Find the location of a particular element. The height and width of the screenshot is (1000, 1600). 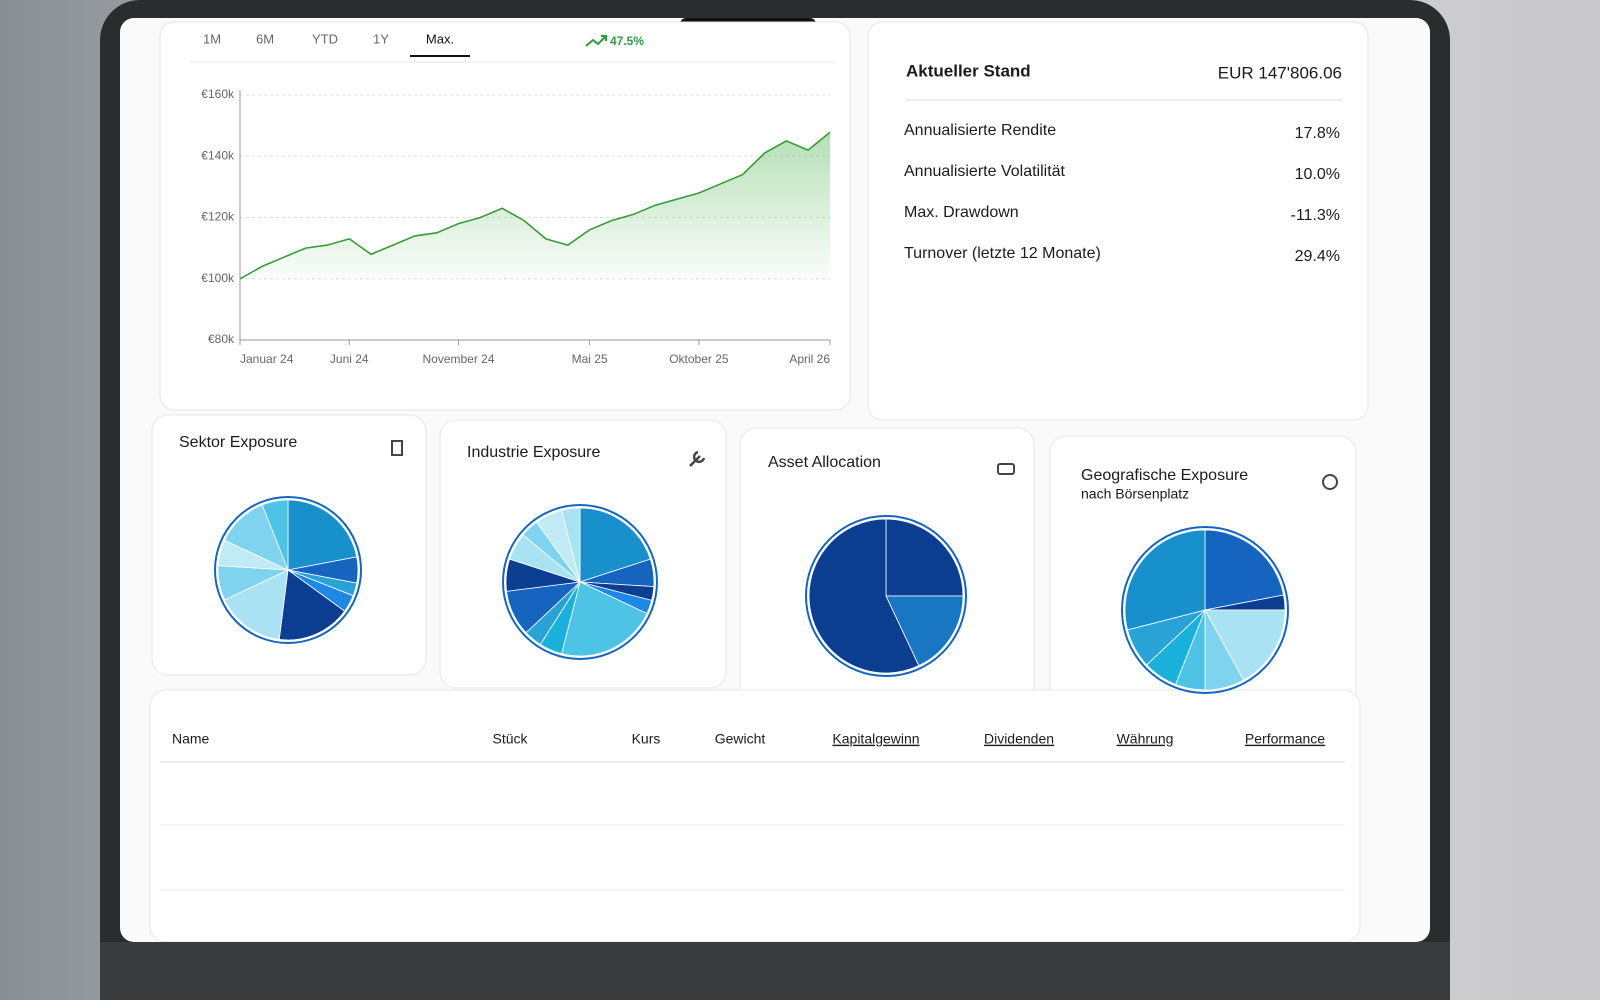

pie-title: Asset Allocation is located at coordinates (824, 462).